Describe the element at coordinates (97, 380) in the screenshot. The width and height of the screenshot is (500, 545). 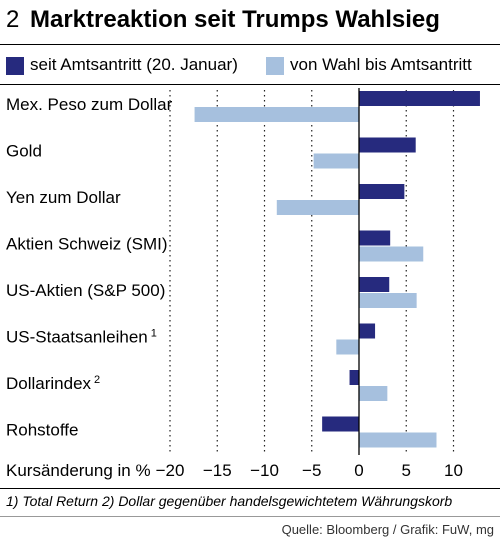
I see `footnote-marker: 2` at that location.